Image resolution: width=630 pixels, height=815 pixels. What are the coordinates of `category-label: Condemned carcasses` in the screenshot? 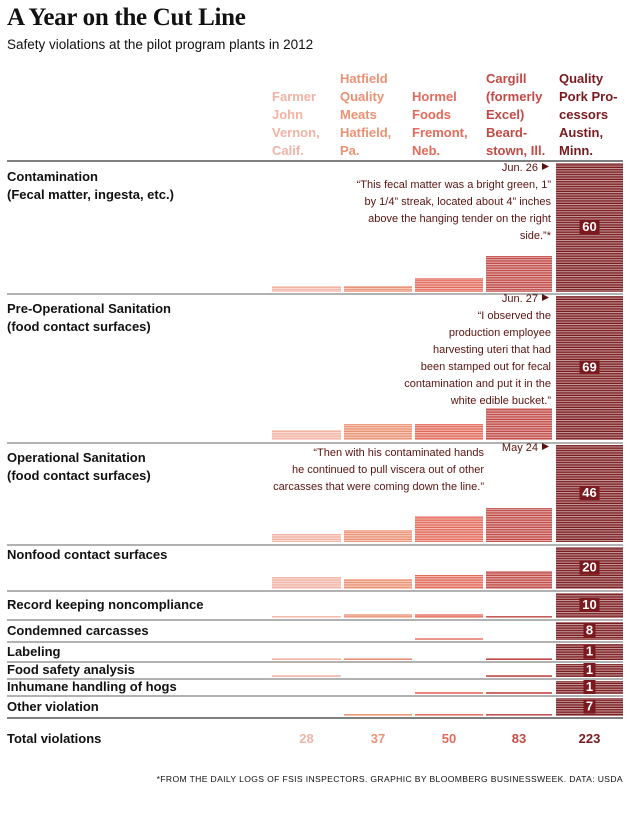 It's located at (78, 630).